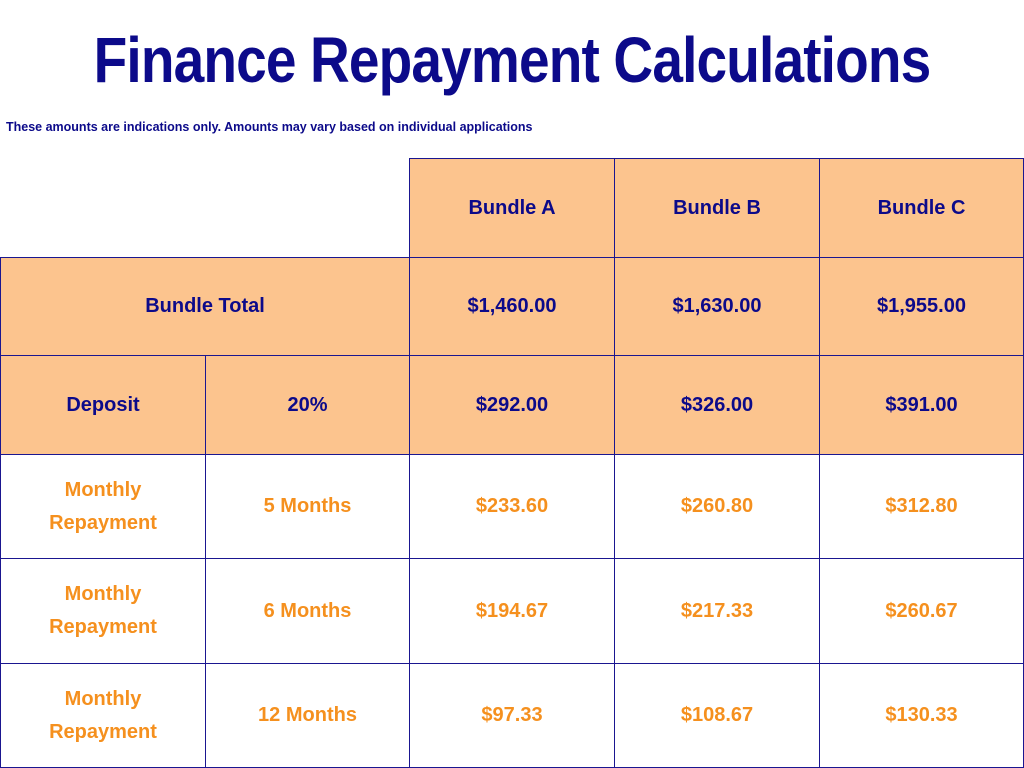 The width and height of the screenshot is (1024, 768). I want to click on repayment-term: 6 Months, so click(307, 611).